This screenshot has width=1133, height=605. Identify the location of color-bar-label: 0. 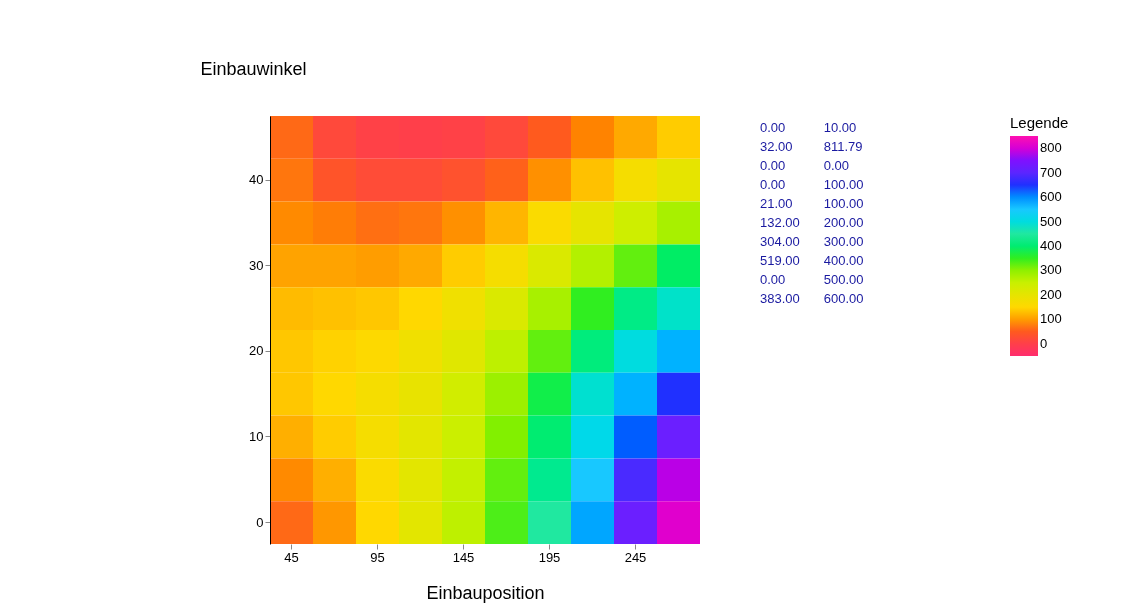
(1044, 343).